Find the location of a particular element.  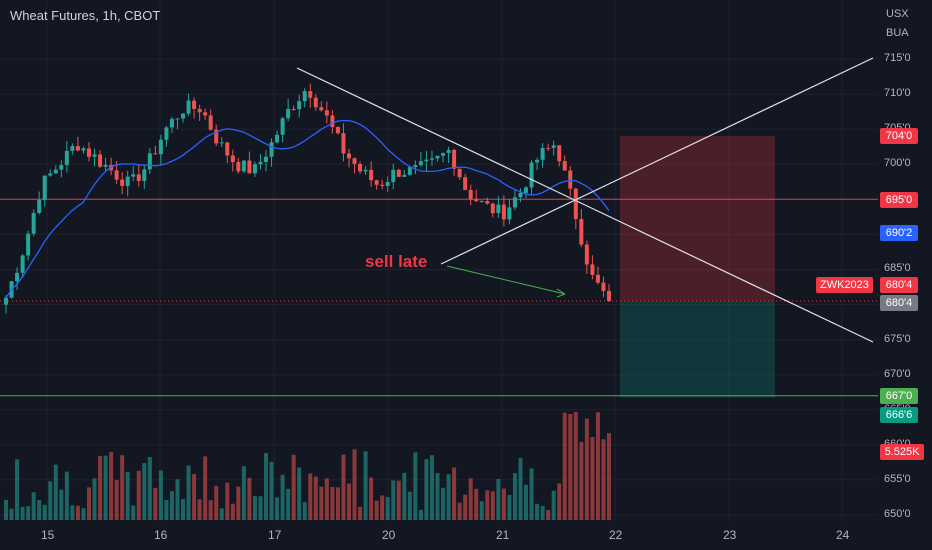

y-tick-label: 650'0 is located at coordinates (897, 514).